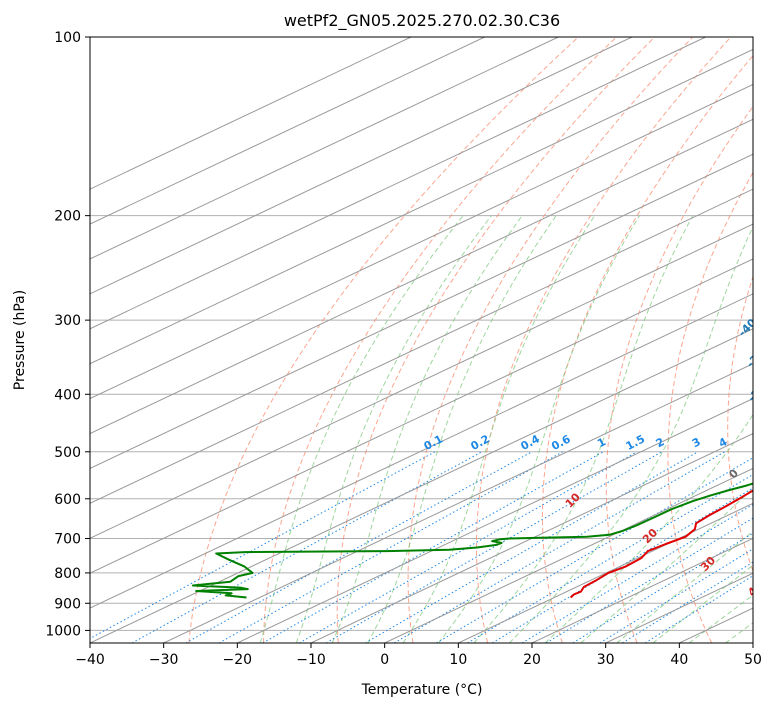  What do you see at coordinates (606, 660) in the screenshot?
I see `x-tick-label: 30` at bounding box center [606, 660].